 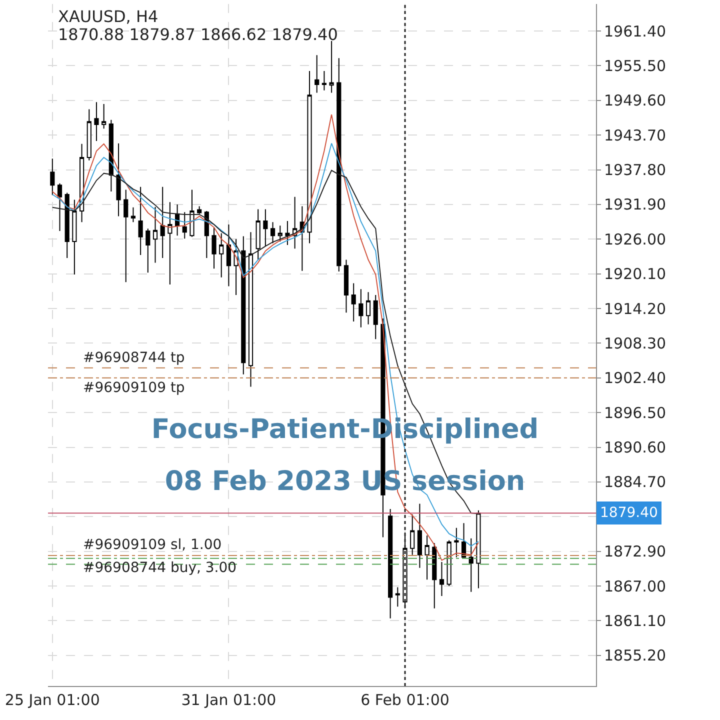 I want to click on y-tick-label: 1955.50, so click(x=635, y=65).